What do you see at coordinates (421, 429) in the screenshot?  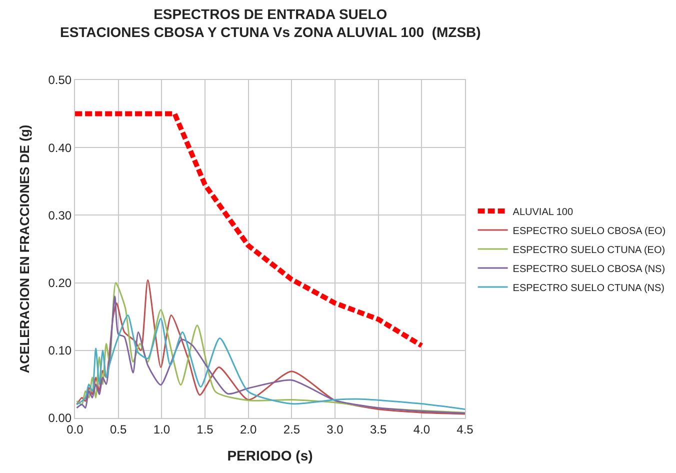 I see `x-tick-label: 4.0` at bounding box center [421, 429].